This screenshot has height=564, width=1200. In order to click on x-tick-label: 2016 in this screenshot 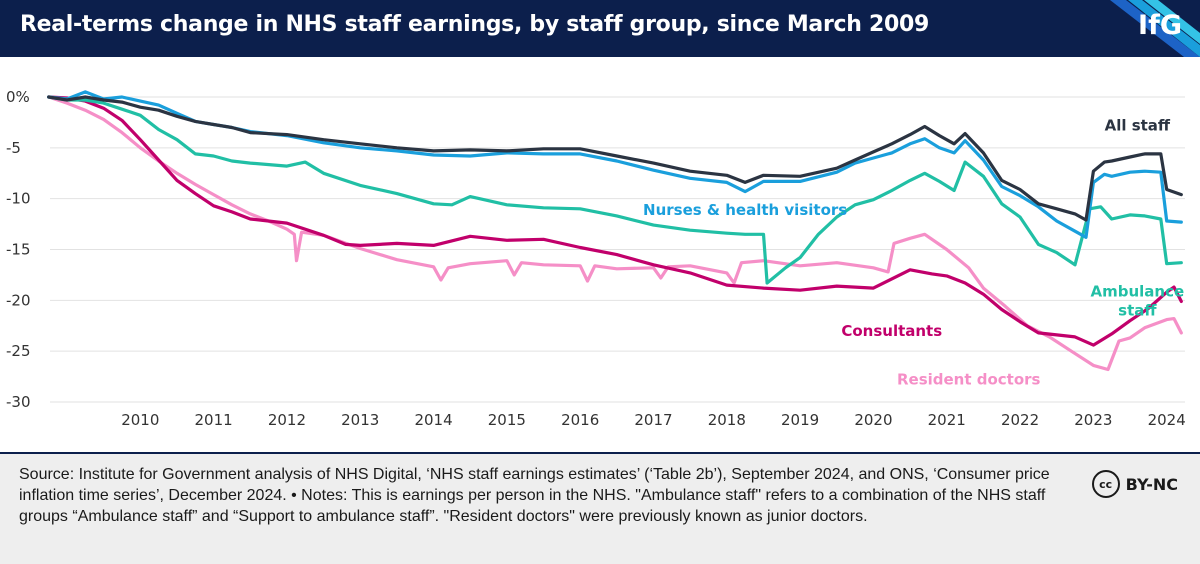, I will do `click(580, 420)`.